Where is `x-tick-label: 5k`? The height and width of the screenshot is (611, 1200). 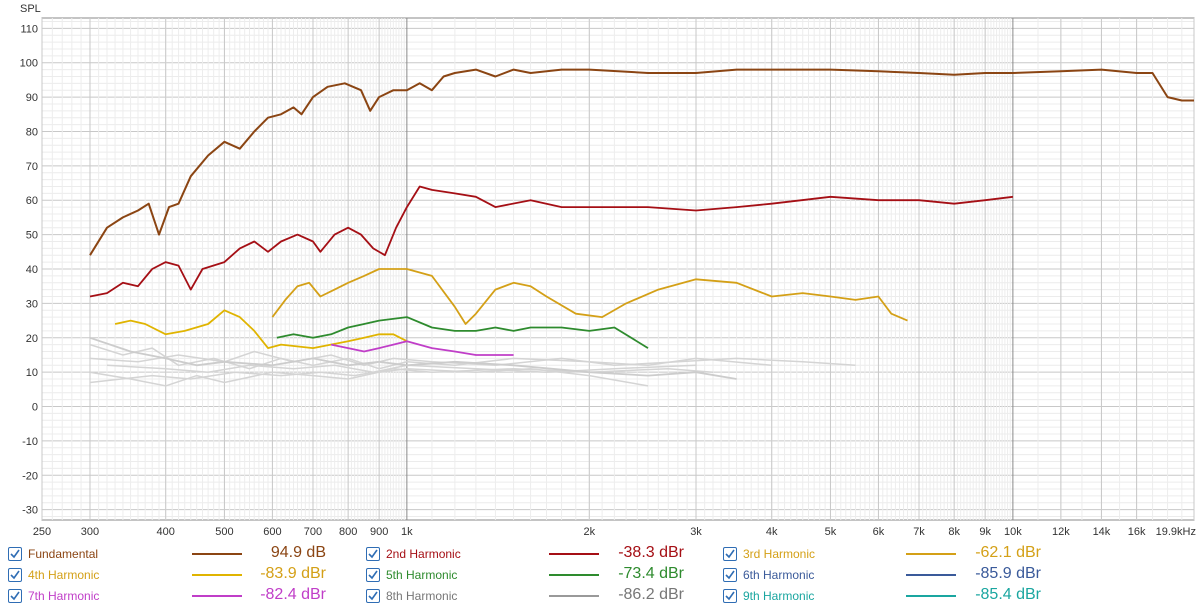
x-tick-label: 5k is located at coordinates (831, 532).